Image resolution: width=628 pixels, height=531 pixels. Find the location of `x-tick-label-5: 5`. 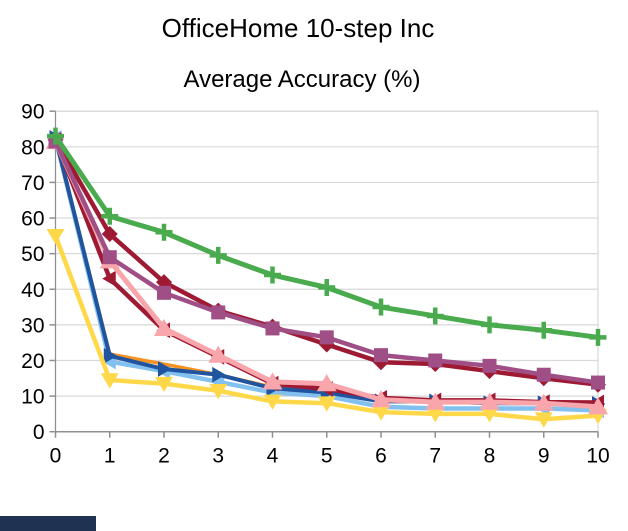

x-tick-label-5: 5 is located at coordinates (327, 456).